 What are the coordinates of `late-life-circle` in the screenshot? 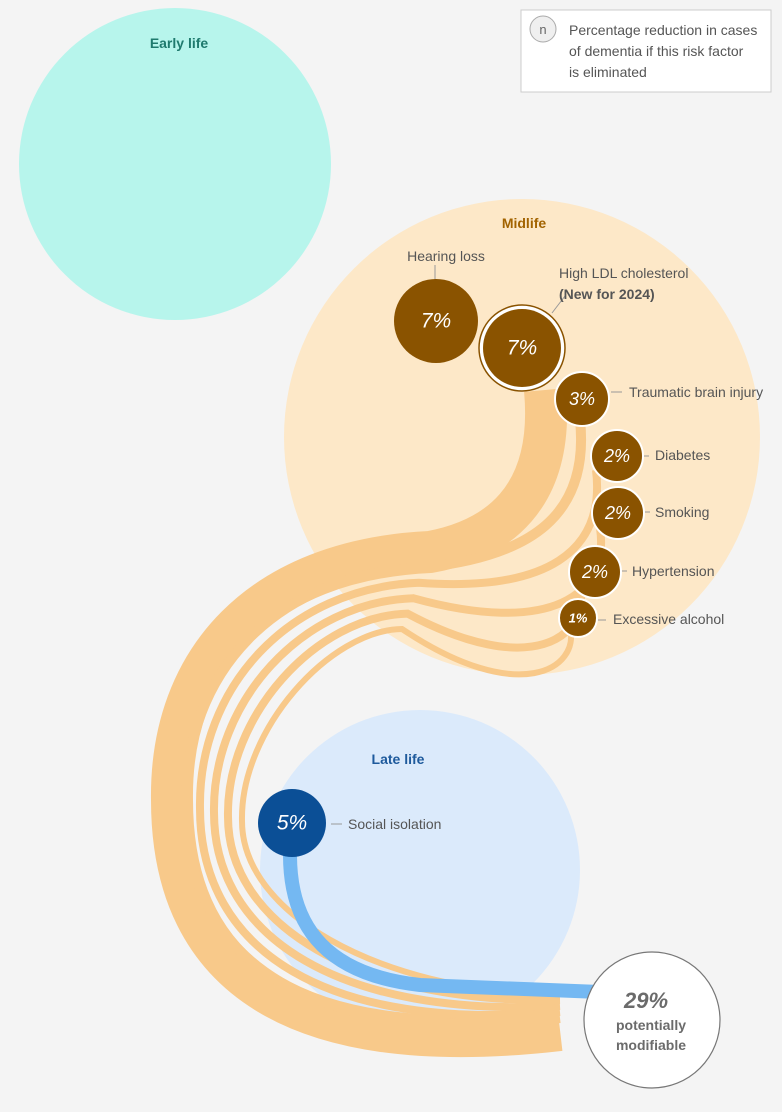 It's located at (420, 870).